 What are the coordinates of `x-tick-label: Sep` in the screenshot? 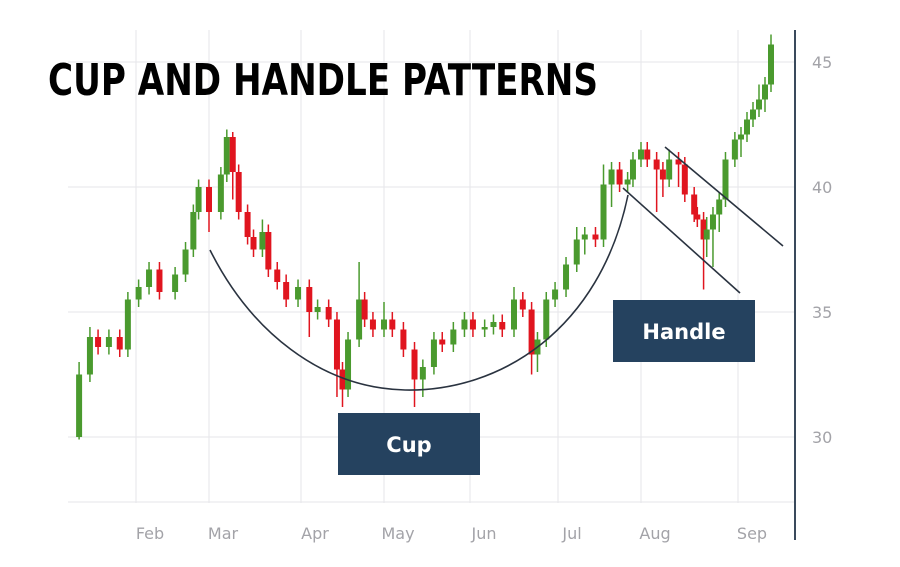 It's located at (752, 533).